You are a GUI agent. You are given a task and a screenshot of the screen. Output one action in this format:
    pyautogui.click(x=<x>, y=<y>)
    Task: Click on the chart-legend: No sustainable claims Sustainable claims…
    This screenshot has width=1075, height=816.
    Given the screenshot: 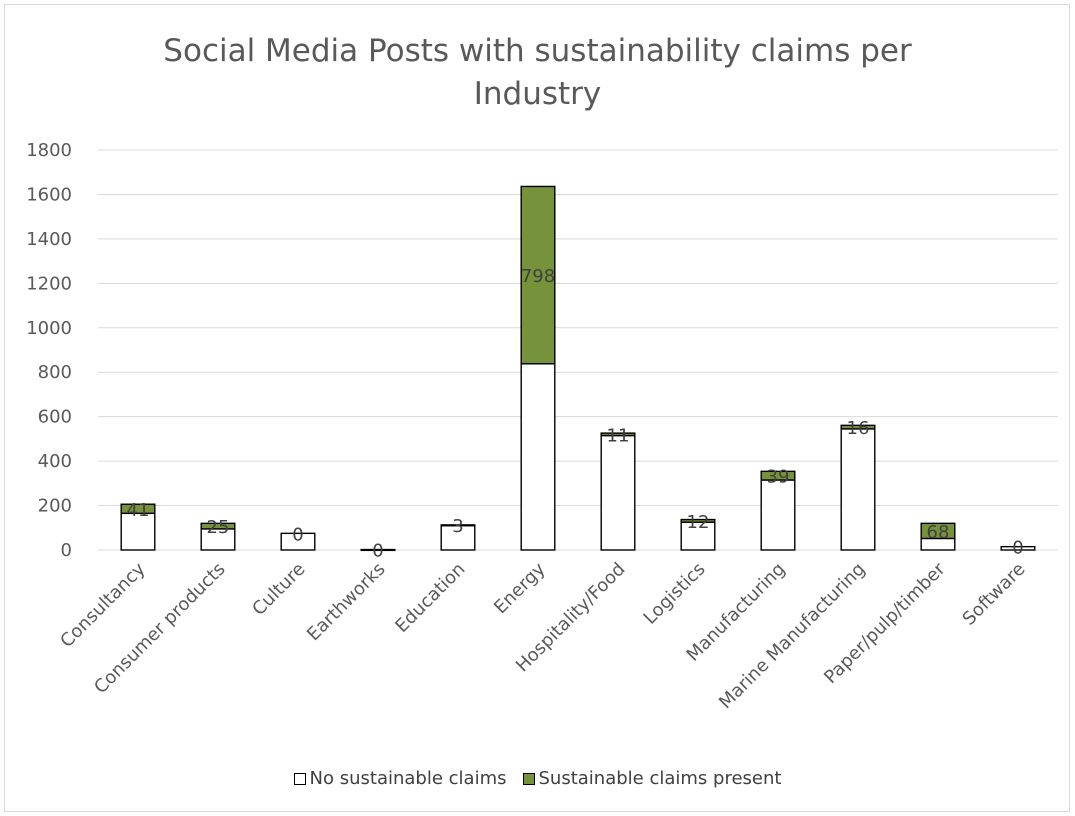 What is the action you would take?
    pyautogui.click(x=537, y=778)
    